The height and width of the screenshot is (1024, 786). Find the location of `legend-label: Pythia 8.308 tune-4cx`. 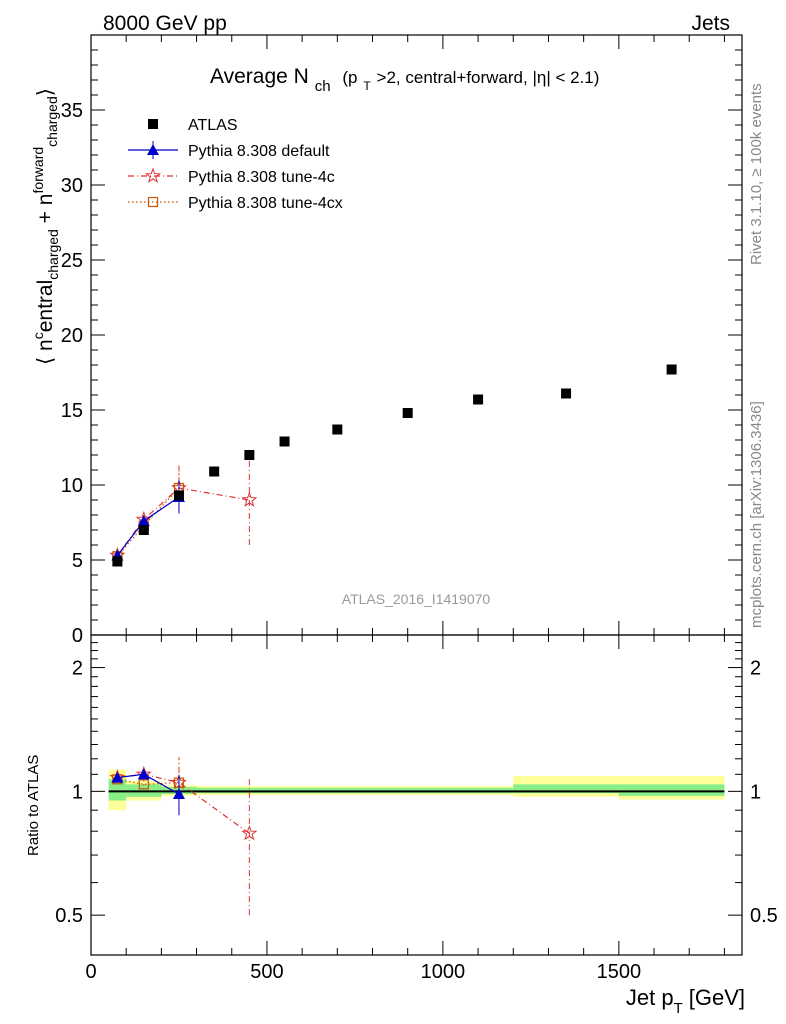

legend-label: Pythia 8.308 tune-4cx is located at coordinates (265, 203).